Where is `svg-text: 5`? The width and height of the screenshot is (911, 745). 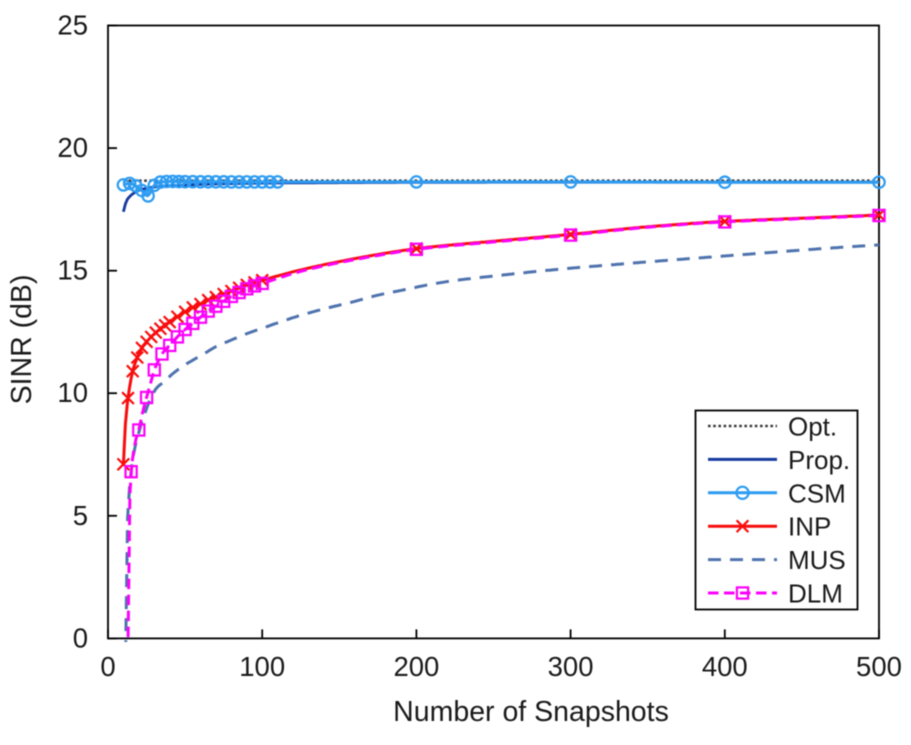
svg-text: 5 is located at coordinates (80, 515).